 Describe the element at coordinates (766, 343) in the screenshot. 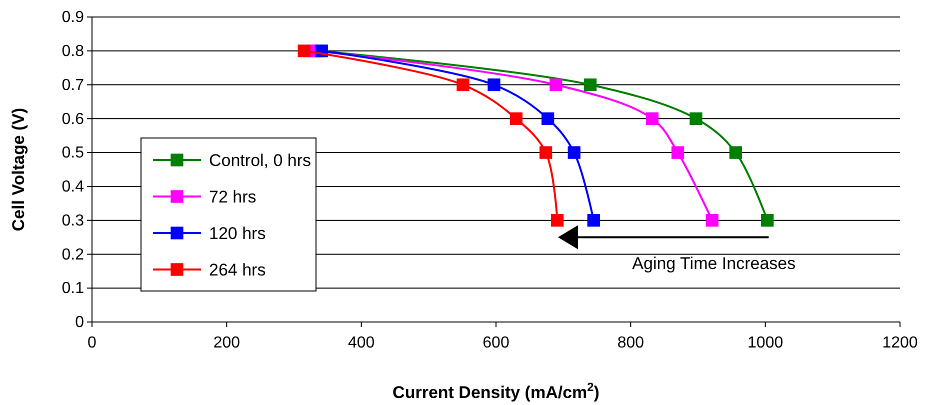

I see `x-tick-label: 1000` at that location.